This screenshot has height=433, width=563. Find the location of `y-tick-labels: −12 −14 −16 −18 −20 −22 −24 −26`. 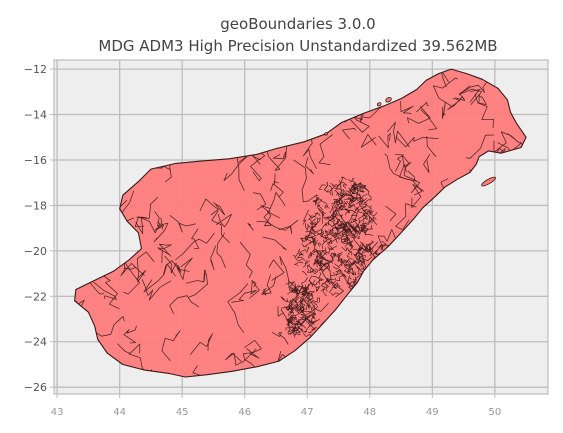

y-tick-labels: −12 −14 −16 −18 −20 −22 −24 −26 is located at coordinates (35, 228).